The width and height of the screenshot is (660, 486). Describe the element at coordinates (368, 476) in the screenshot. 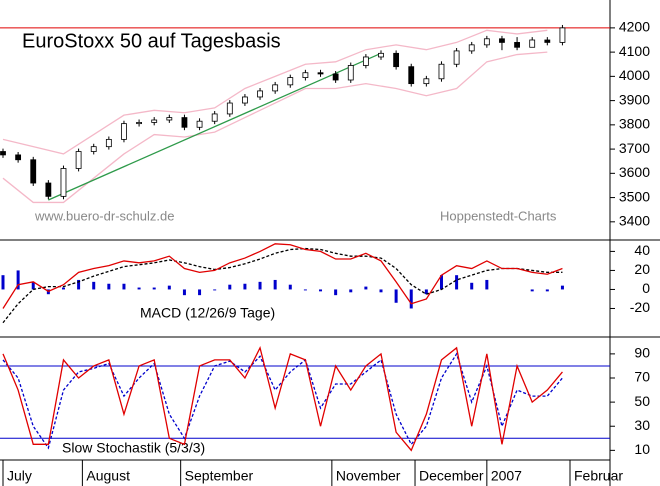

I see `x-tick-label: November` at that location.